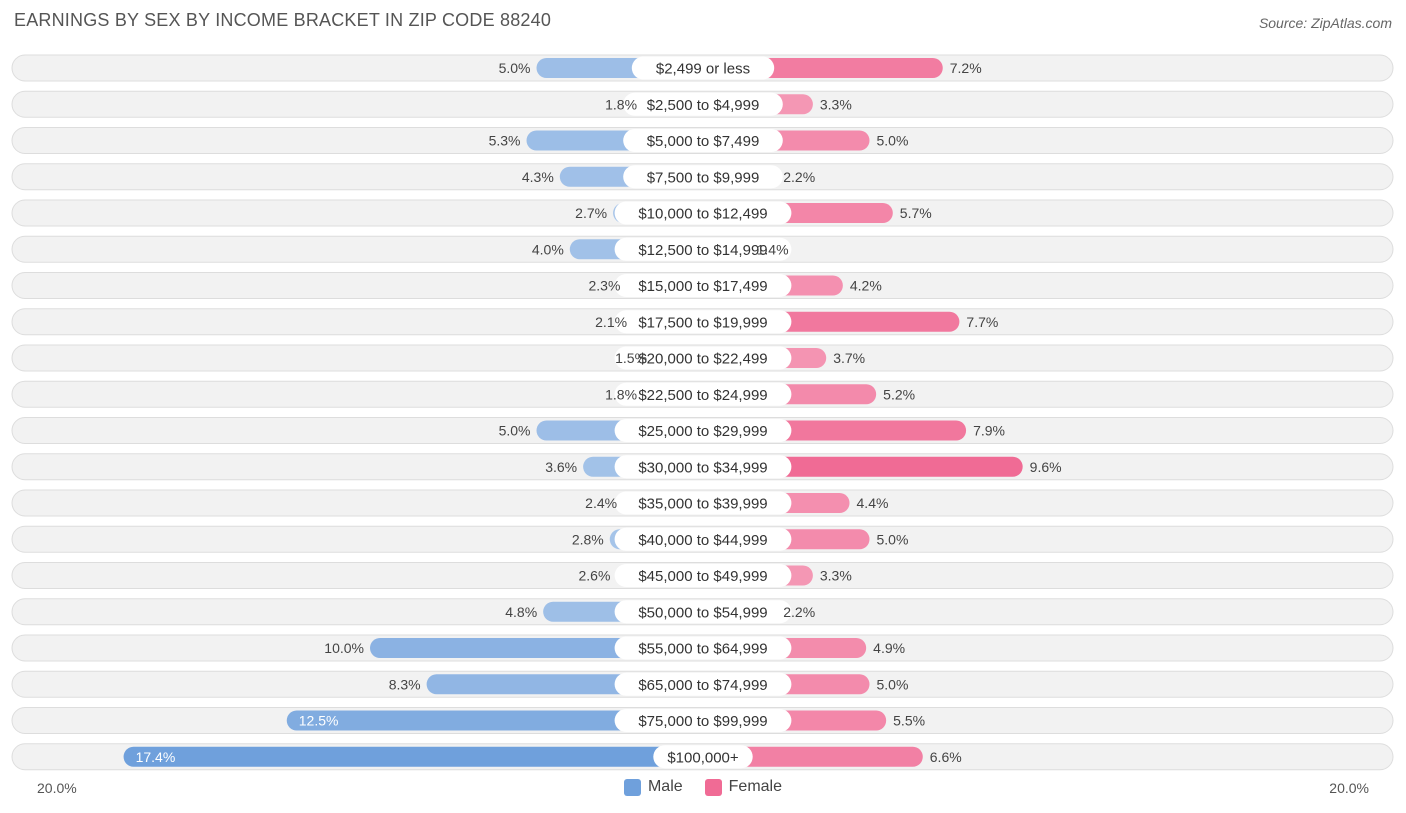 The width and height of the screenshot is (1406, 813). I want to click on bar-row: $55,000 to $64,999 10.0% 4.9%, so click(702, 648).